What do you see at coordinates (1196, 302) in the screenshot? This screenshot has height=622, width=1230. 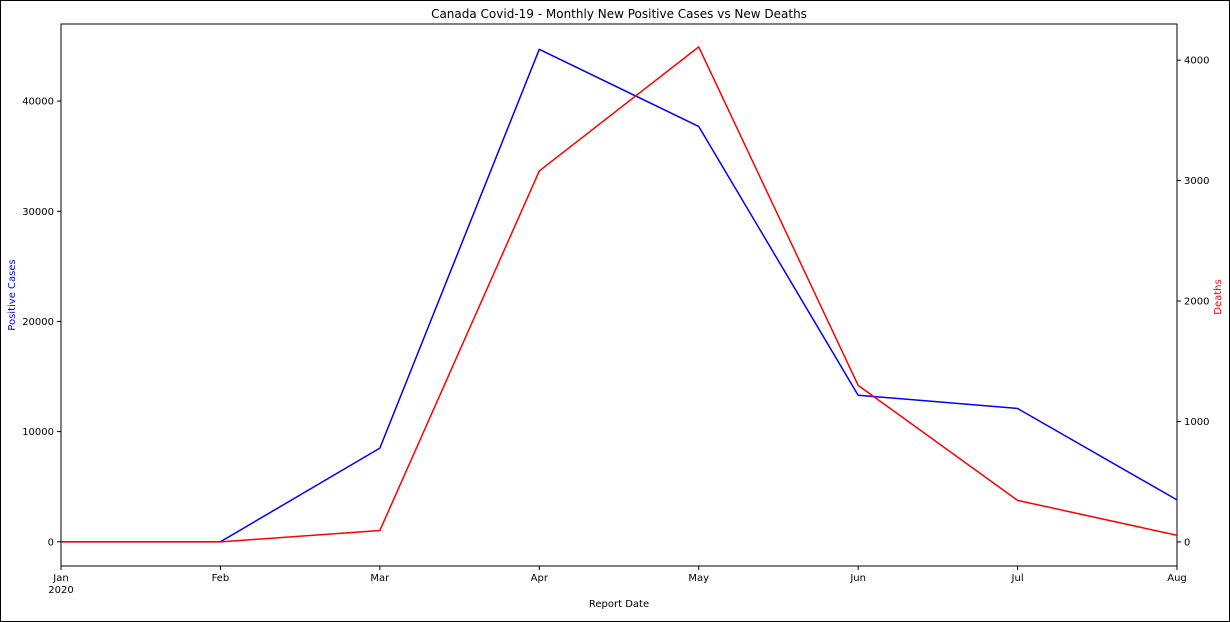 I see `y-tick-label-right: 2000` at bounding box center [1196, 302].